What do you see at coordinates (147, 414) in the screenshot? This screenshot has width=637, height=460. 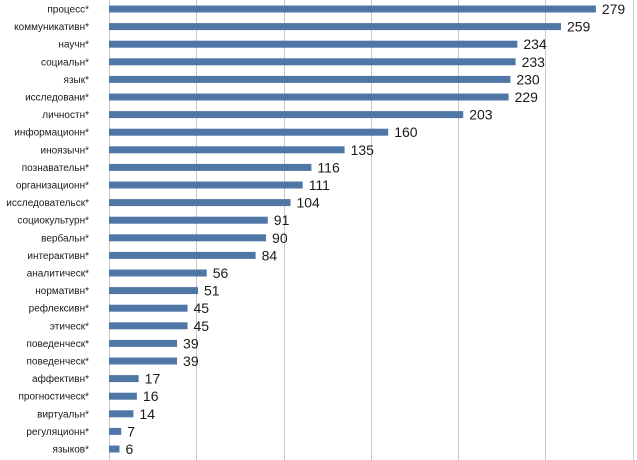 I see `value-label: 14` at bounding box center [147, 414].